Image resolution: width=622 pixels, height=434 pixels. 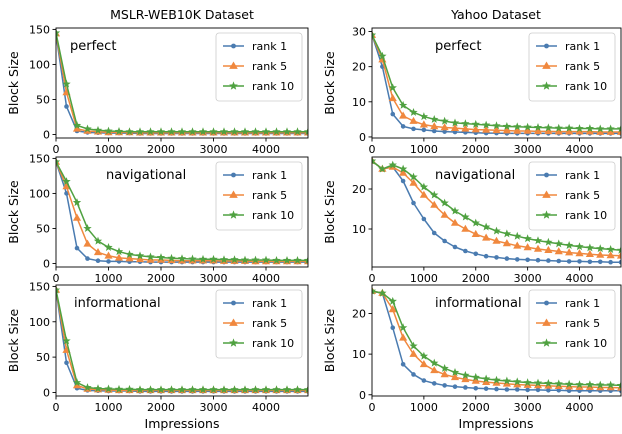 What do you see at coordinates (39, 29) in the screenshot?
I see `y-tick-label: 150` at bounding box center [39, 29].